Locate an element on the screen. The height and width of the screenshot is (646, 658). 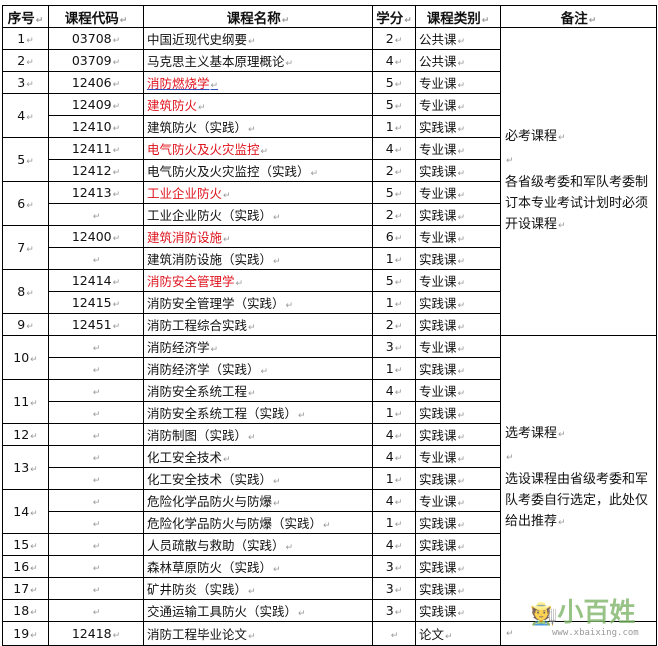
seq-cell: 7 is located at coordinates (25, 247).